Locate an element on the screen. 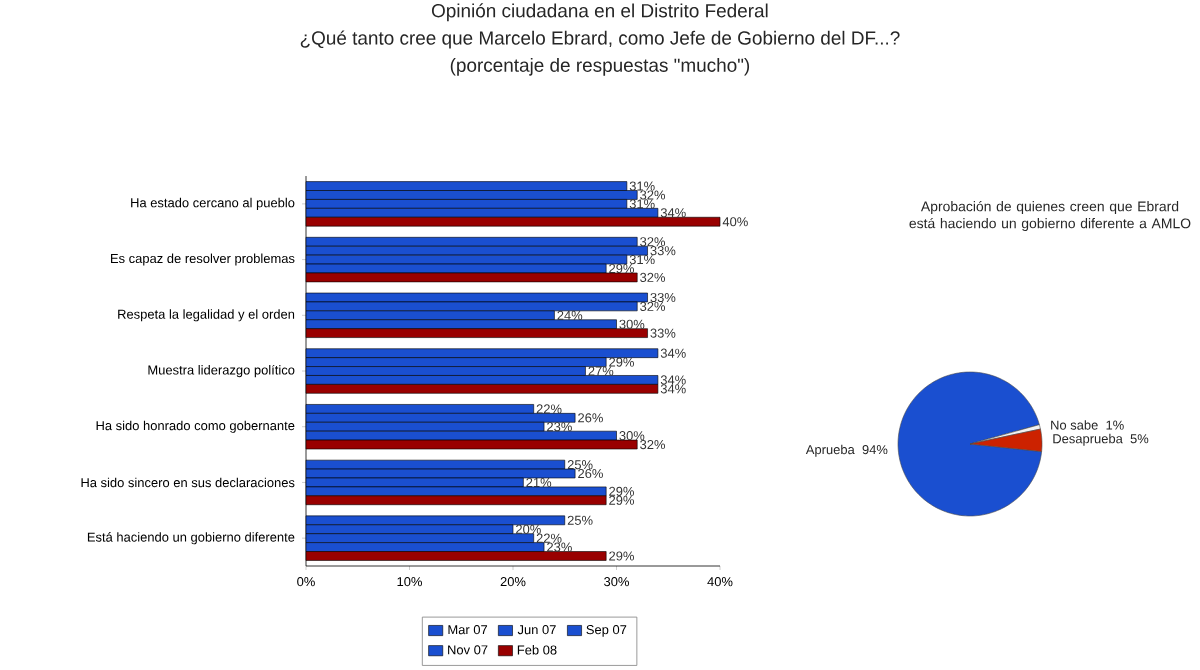  chart-subtitle: ¿Qué tanto cree que Marcelo Ebrard, como Jefe de Gobierno del DF...? is located at coordinates (600, 39).